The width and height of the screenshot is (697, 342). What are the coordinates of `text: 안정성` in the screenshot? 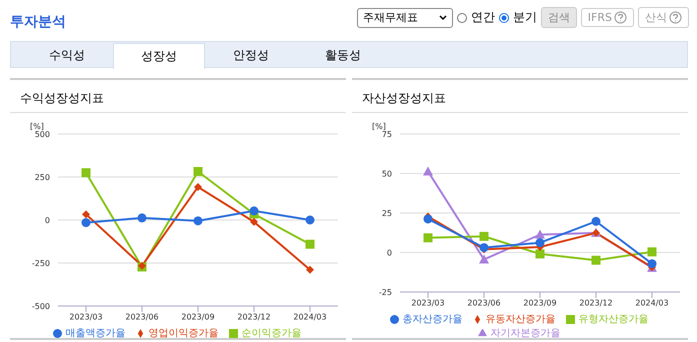 It's located at (251, 55).